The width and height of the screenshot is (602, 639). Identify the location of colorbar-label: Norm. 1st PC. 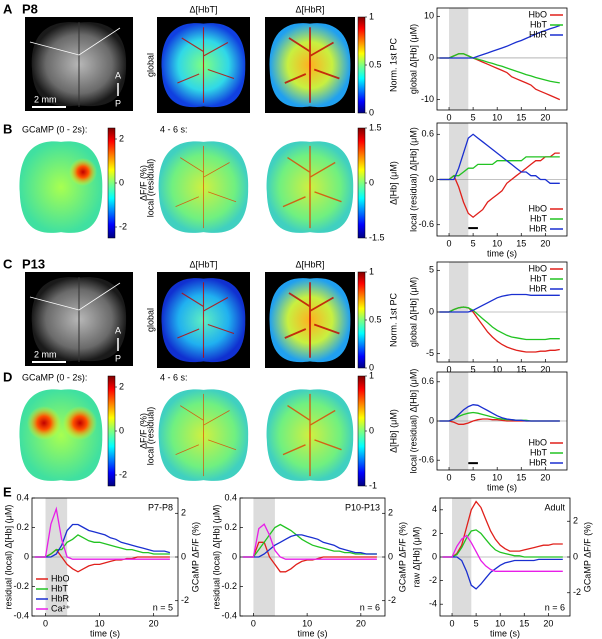
(393, 64).